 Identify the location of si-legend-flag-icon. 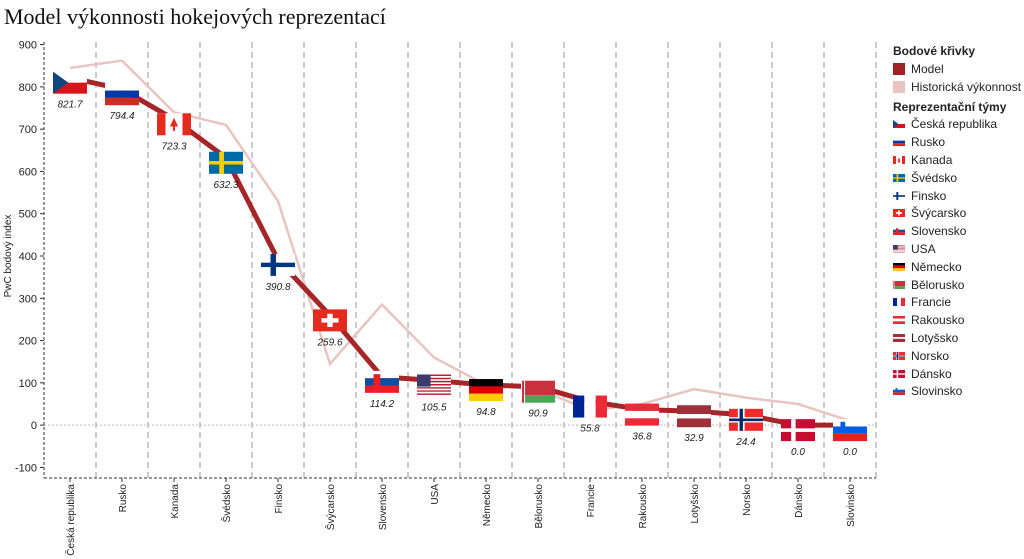
(899, 391).